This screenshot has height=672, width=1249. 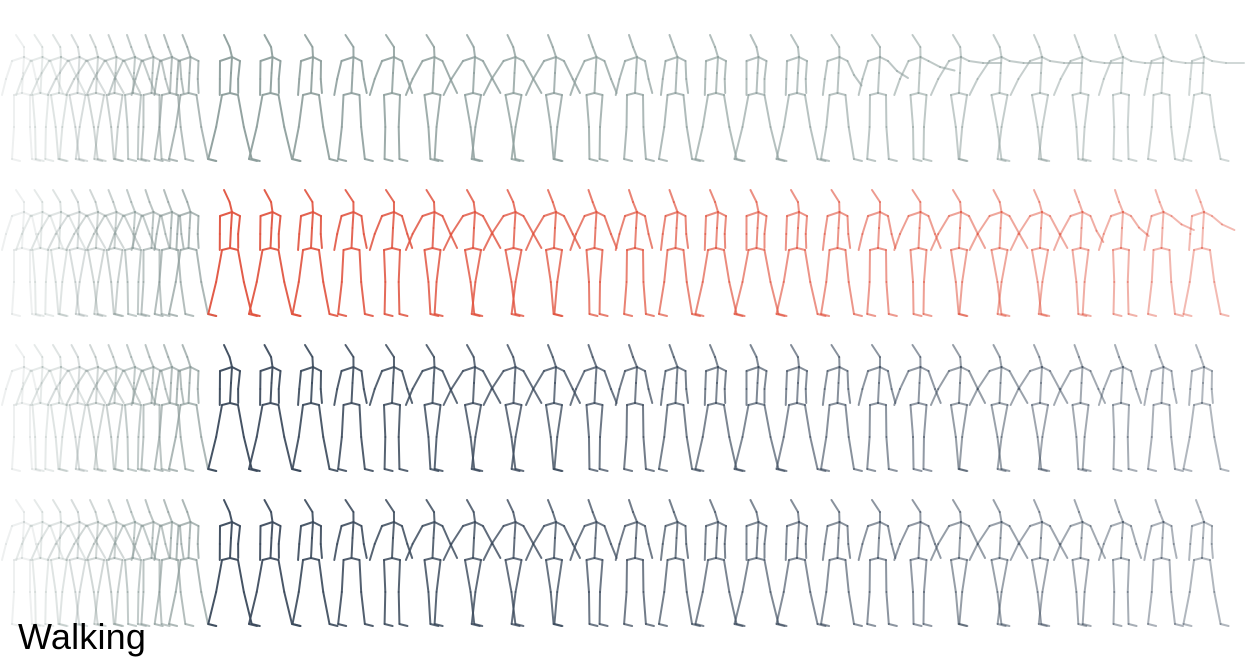 What do you see at coordinates (801, 563) in the screenshot?
I see `stick-figure-3-p14` at bounding box center [801, 563].